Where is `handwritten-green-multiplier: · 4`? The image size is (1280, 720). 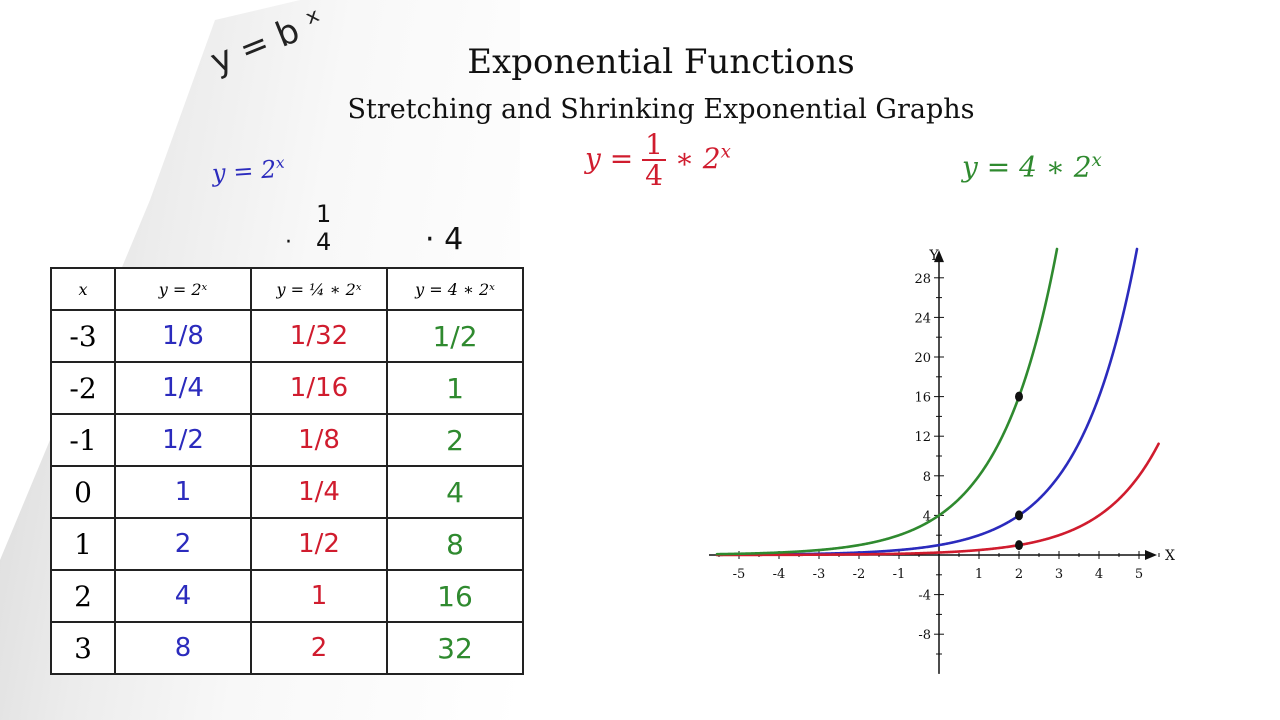
handwritten-green-multiplier: · 4 is located at coordinates (444, 239).